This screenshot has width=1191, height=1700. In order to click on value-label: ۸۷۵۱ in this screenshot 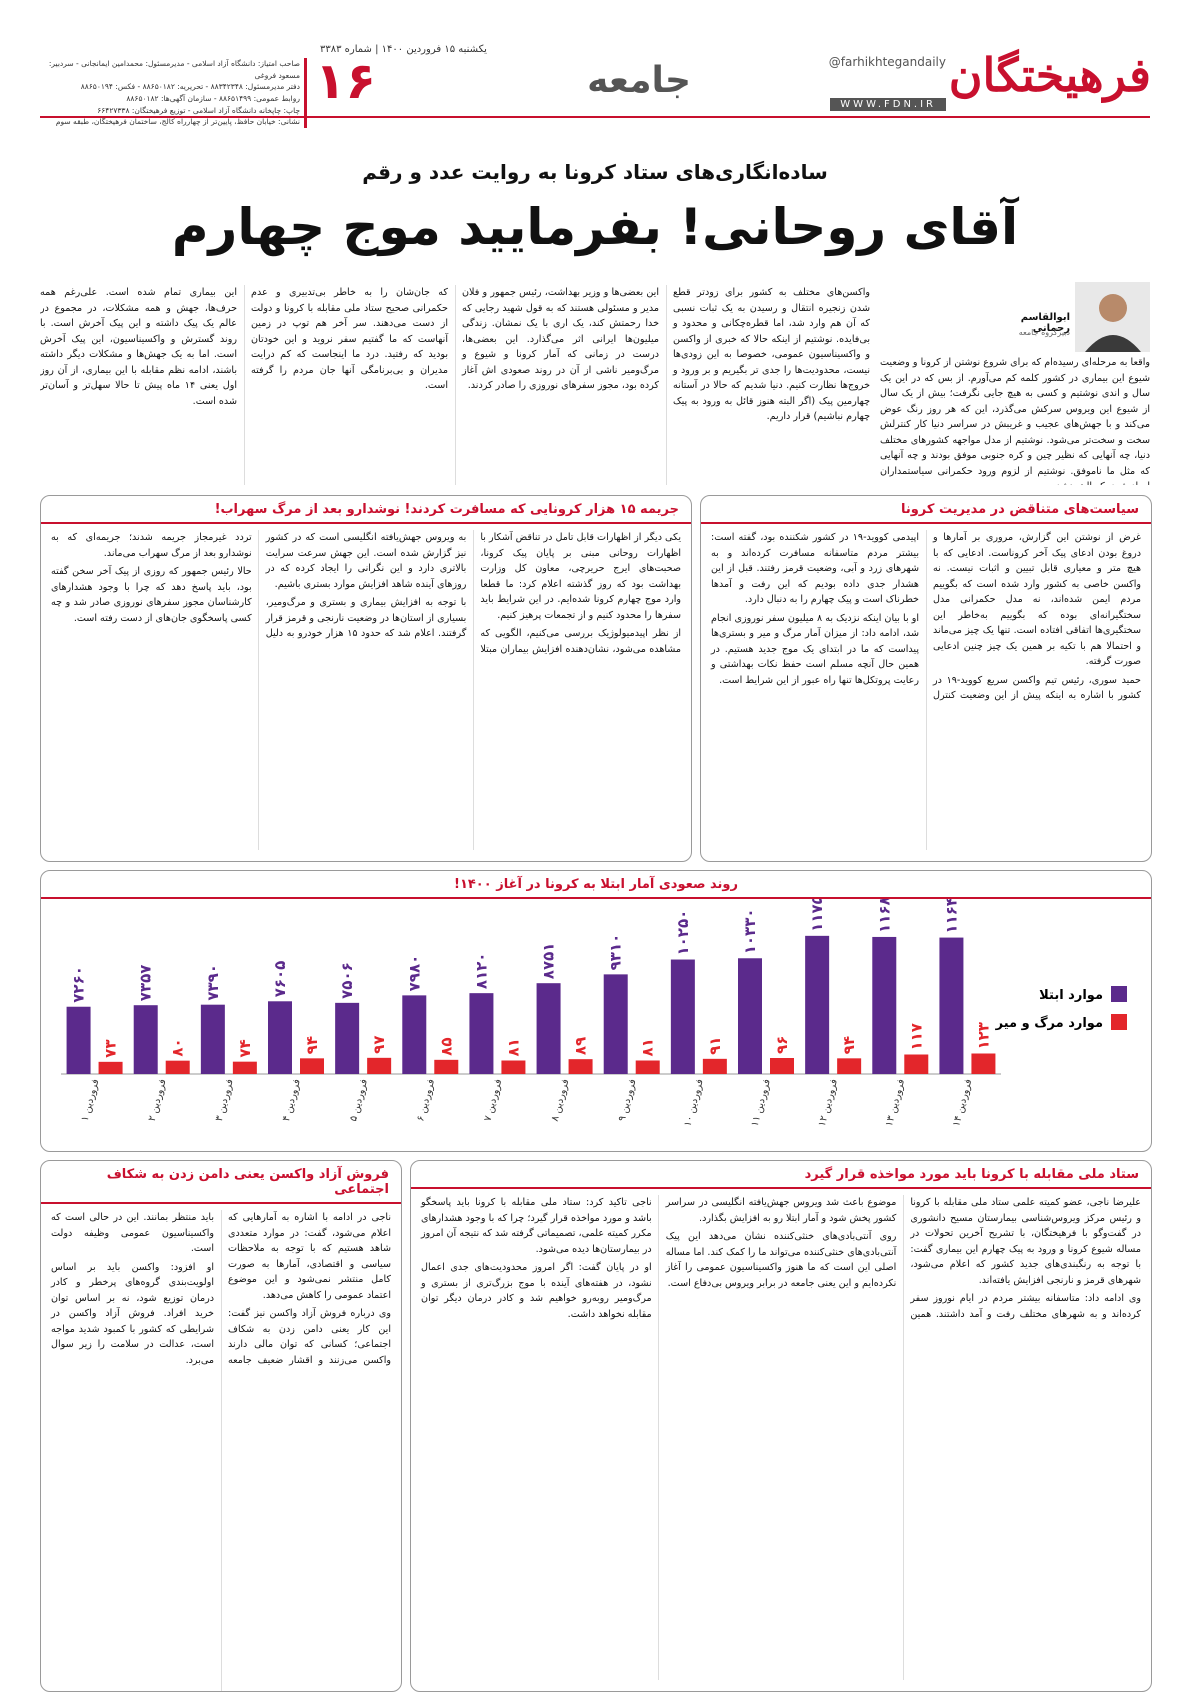, I will do `click(549, 961)`.